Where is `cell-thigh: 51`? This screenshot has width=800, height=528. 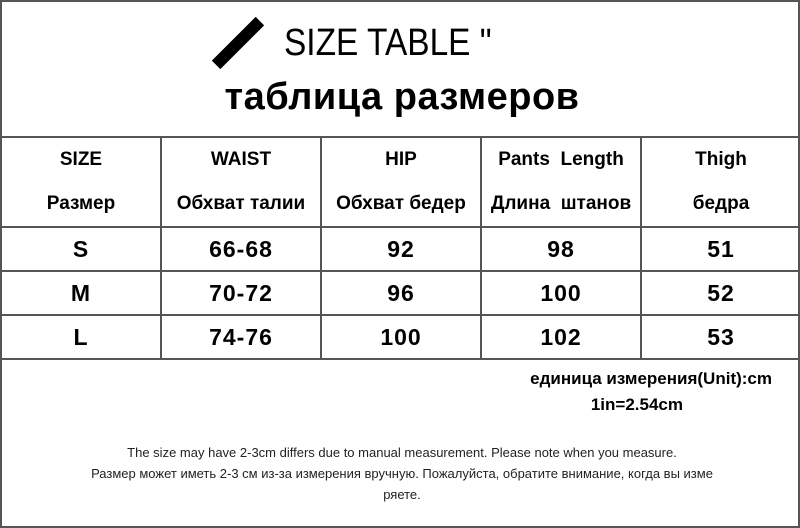 cell-thigh: 51 is located at coordinates (719, 249).